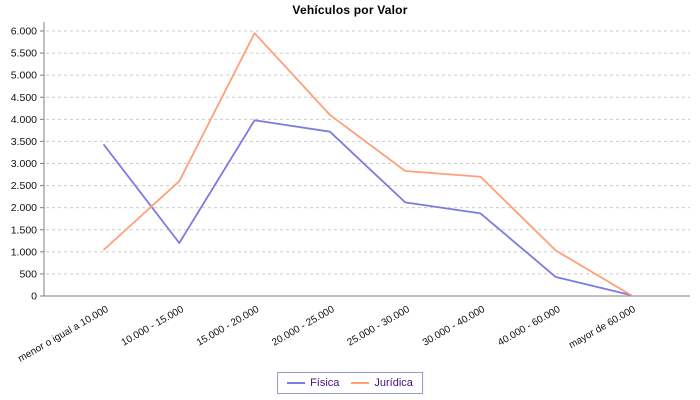 This screenshot has width=700, height=400. I want to click on y-tick-label: 5.500, so click(24, 54).